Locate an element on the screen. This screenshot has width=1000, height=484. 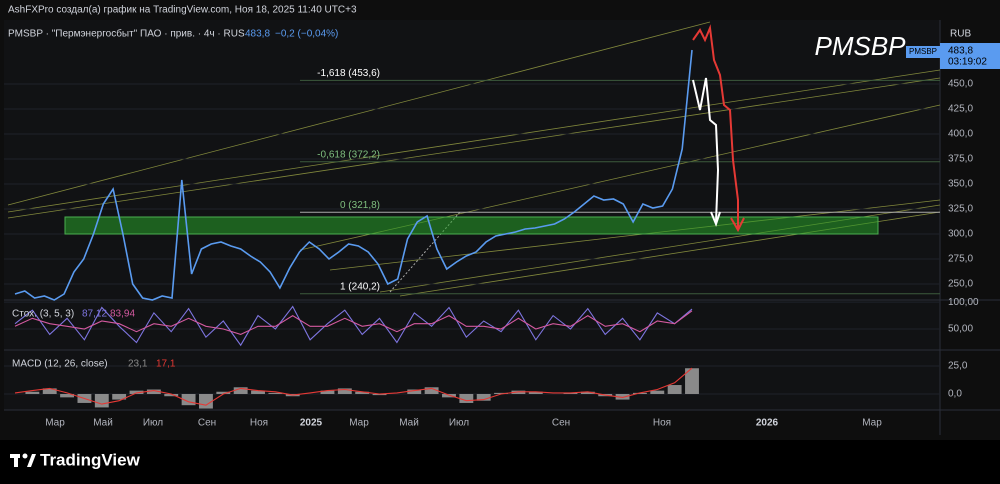
y-tick-label: 375,0 is located at coordinates (960, 159).